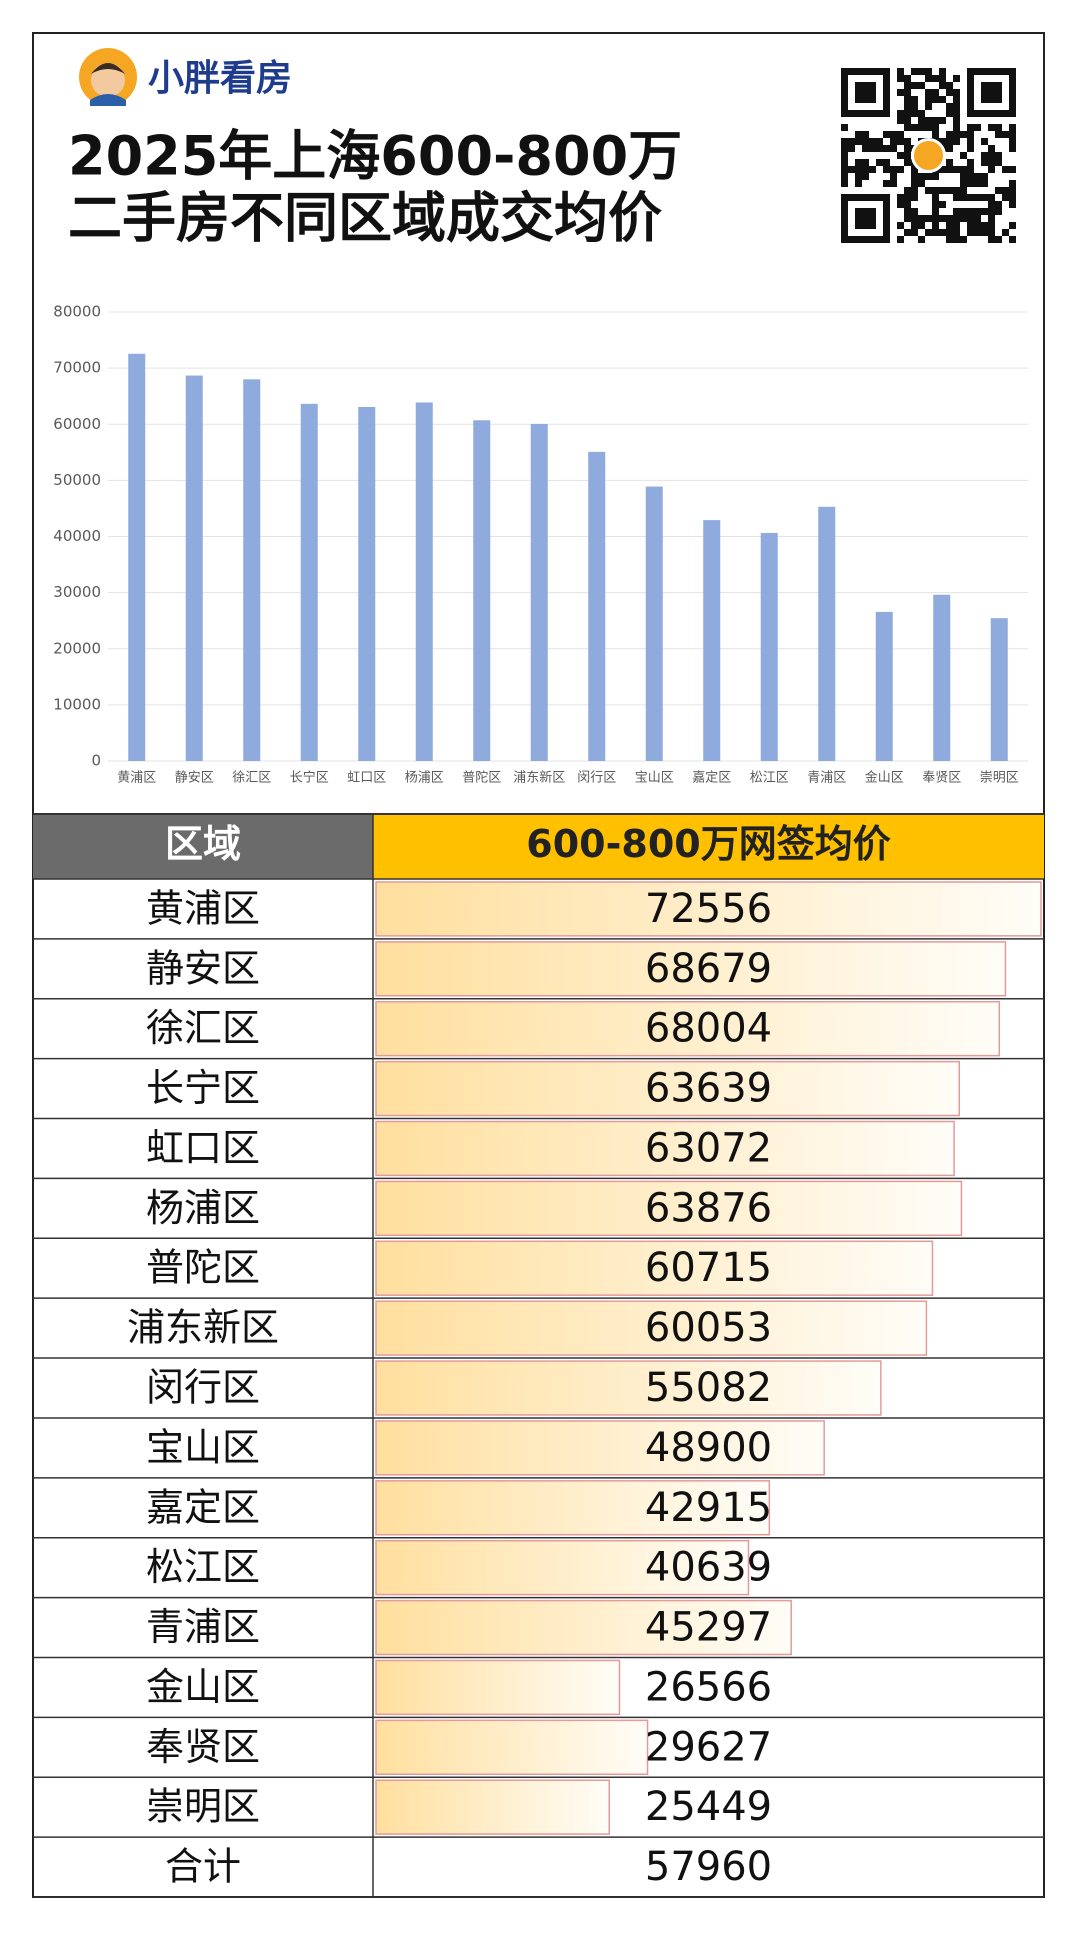 This screenshot has width=1080, height=1935. Describe the element at coordinates (884, 778) in the screenshot. I see `x-tick-label: 金山区` at that location.